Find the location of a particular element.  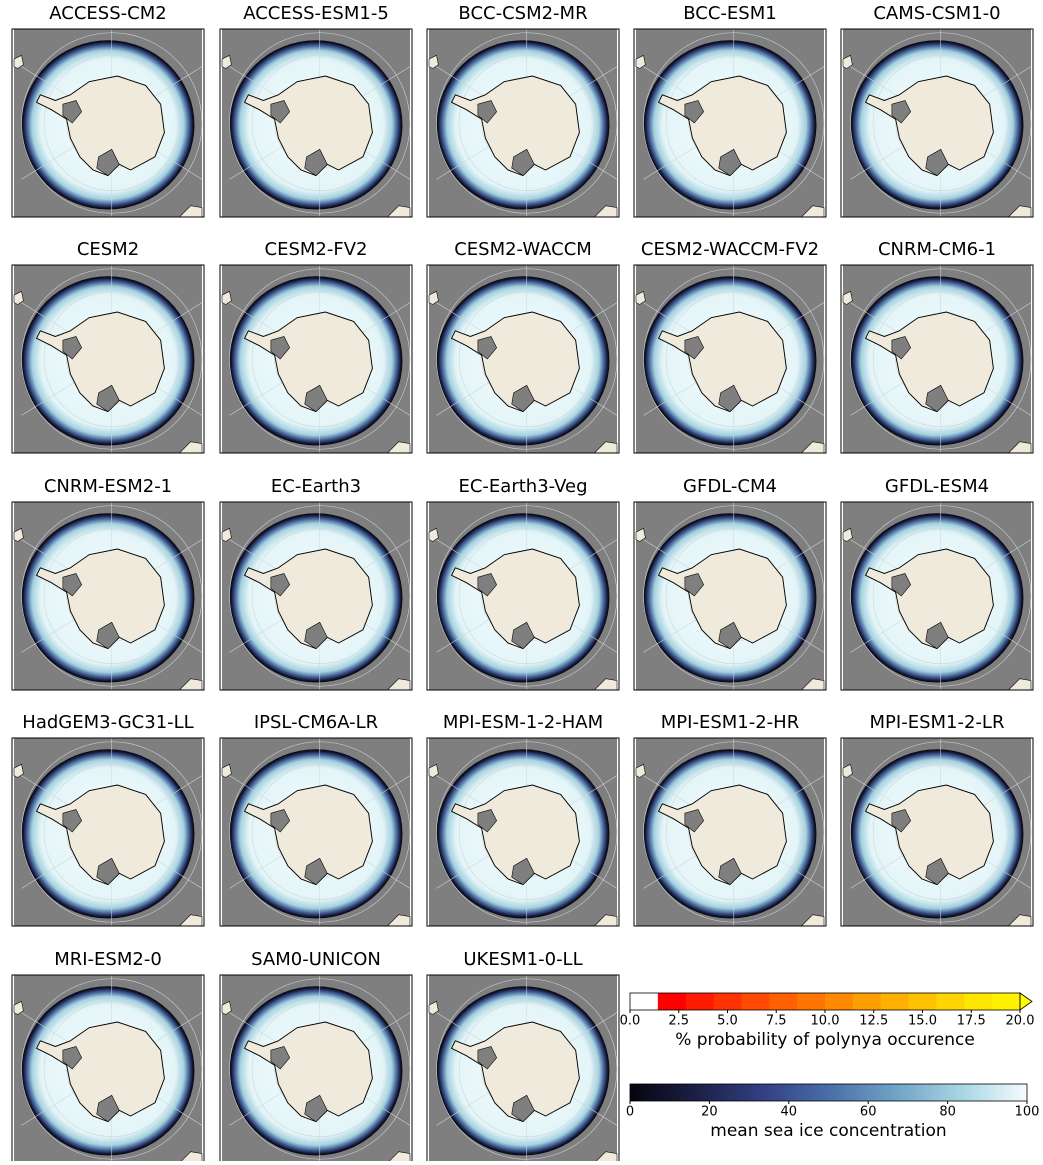

colorbar-tick-label: 20.0 is located at coordinates (1020, 1021).